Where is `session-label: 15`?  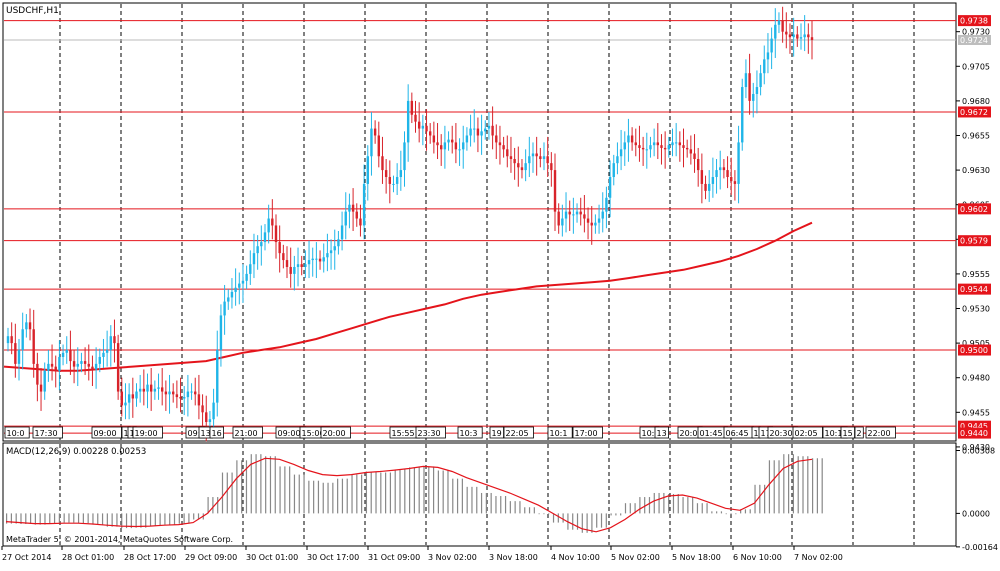 session-label: 15 is located at coordinates (848, 433).